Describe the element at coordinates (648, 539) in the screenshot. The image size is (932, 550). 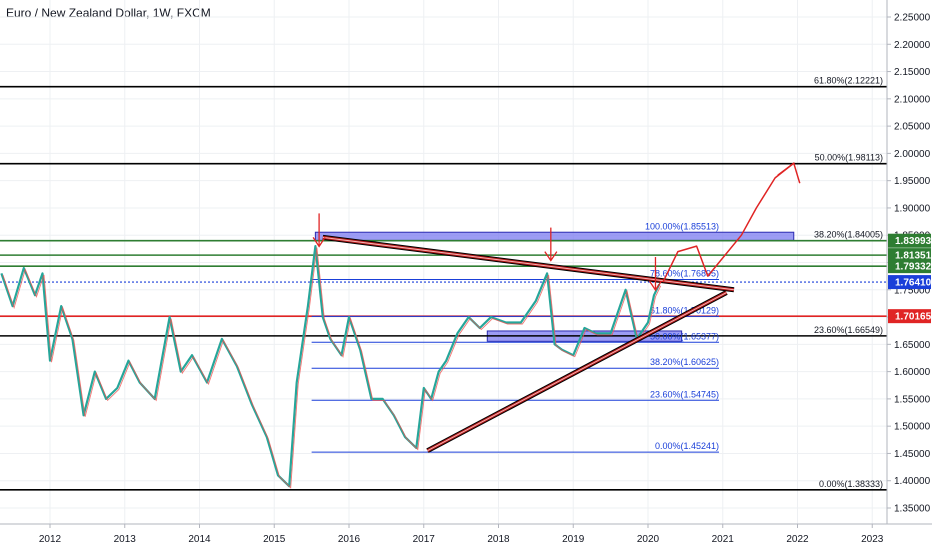
I see `x-tick-label: 2020` at that location.